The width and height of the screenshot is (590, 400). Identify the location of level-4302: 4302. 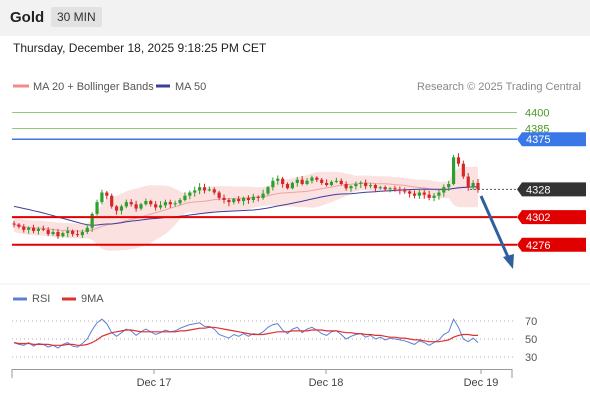
(299, 217).